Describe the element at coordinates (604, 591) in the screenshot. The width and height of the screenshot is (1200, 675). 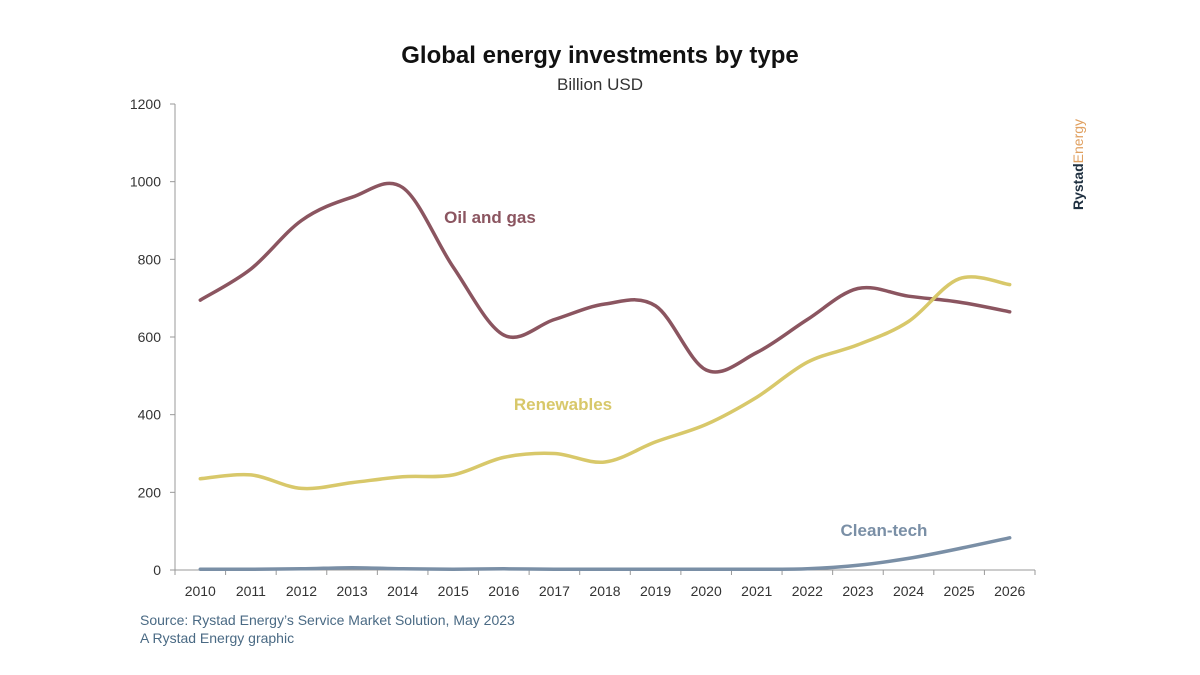
I see `x-tick-label: 2018` at that location.